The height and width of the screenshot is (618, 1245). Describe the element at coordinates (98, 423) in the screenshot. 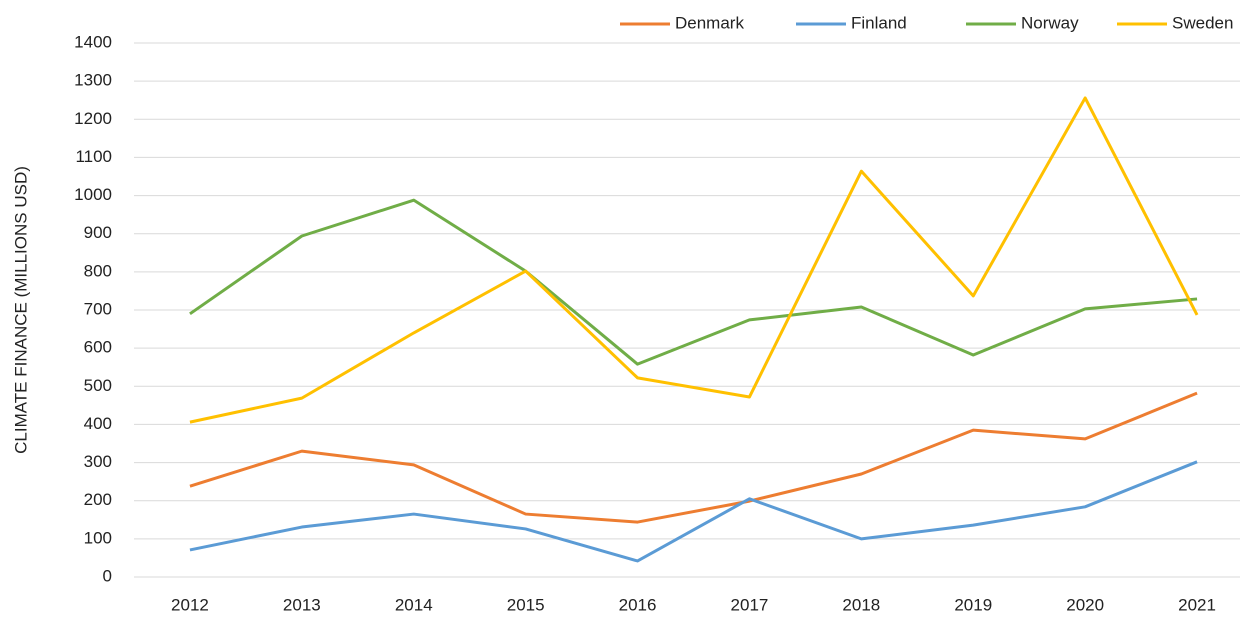

I see `y-tick-label: 400` at that location.